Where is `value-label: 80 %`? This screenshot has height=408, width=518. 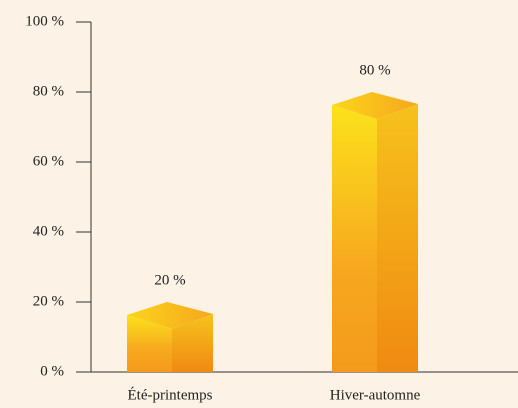
value-label: 80 % is located at coordinates (374, 70).